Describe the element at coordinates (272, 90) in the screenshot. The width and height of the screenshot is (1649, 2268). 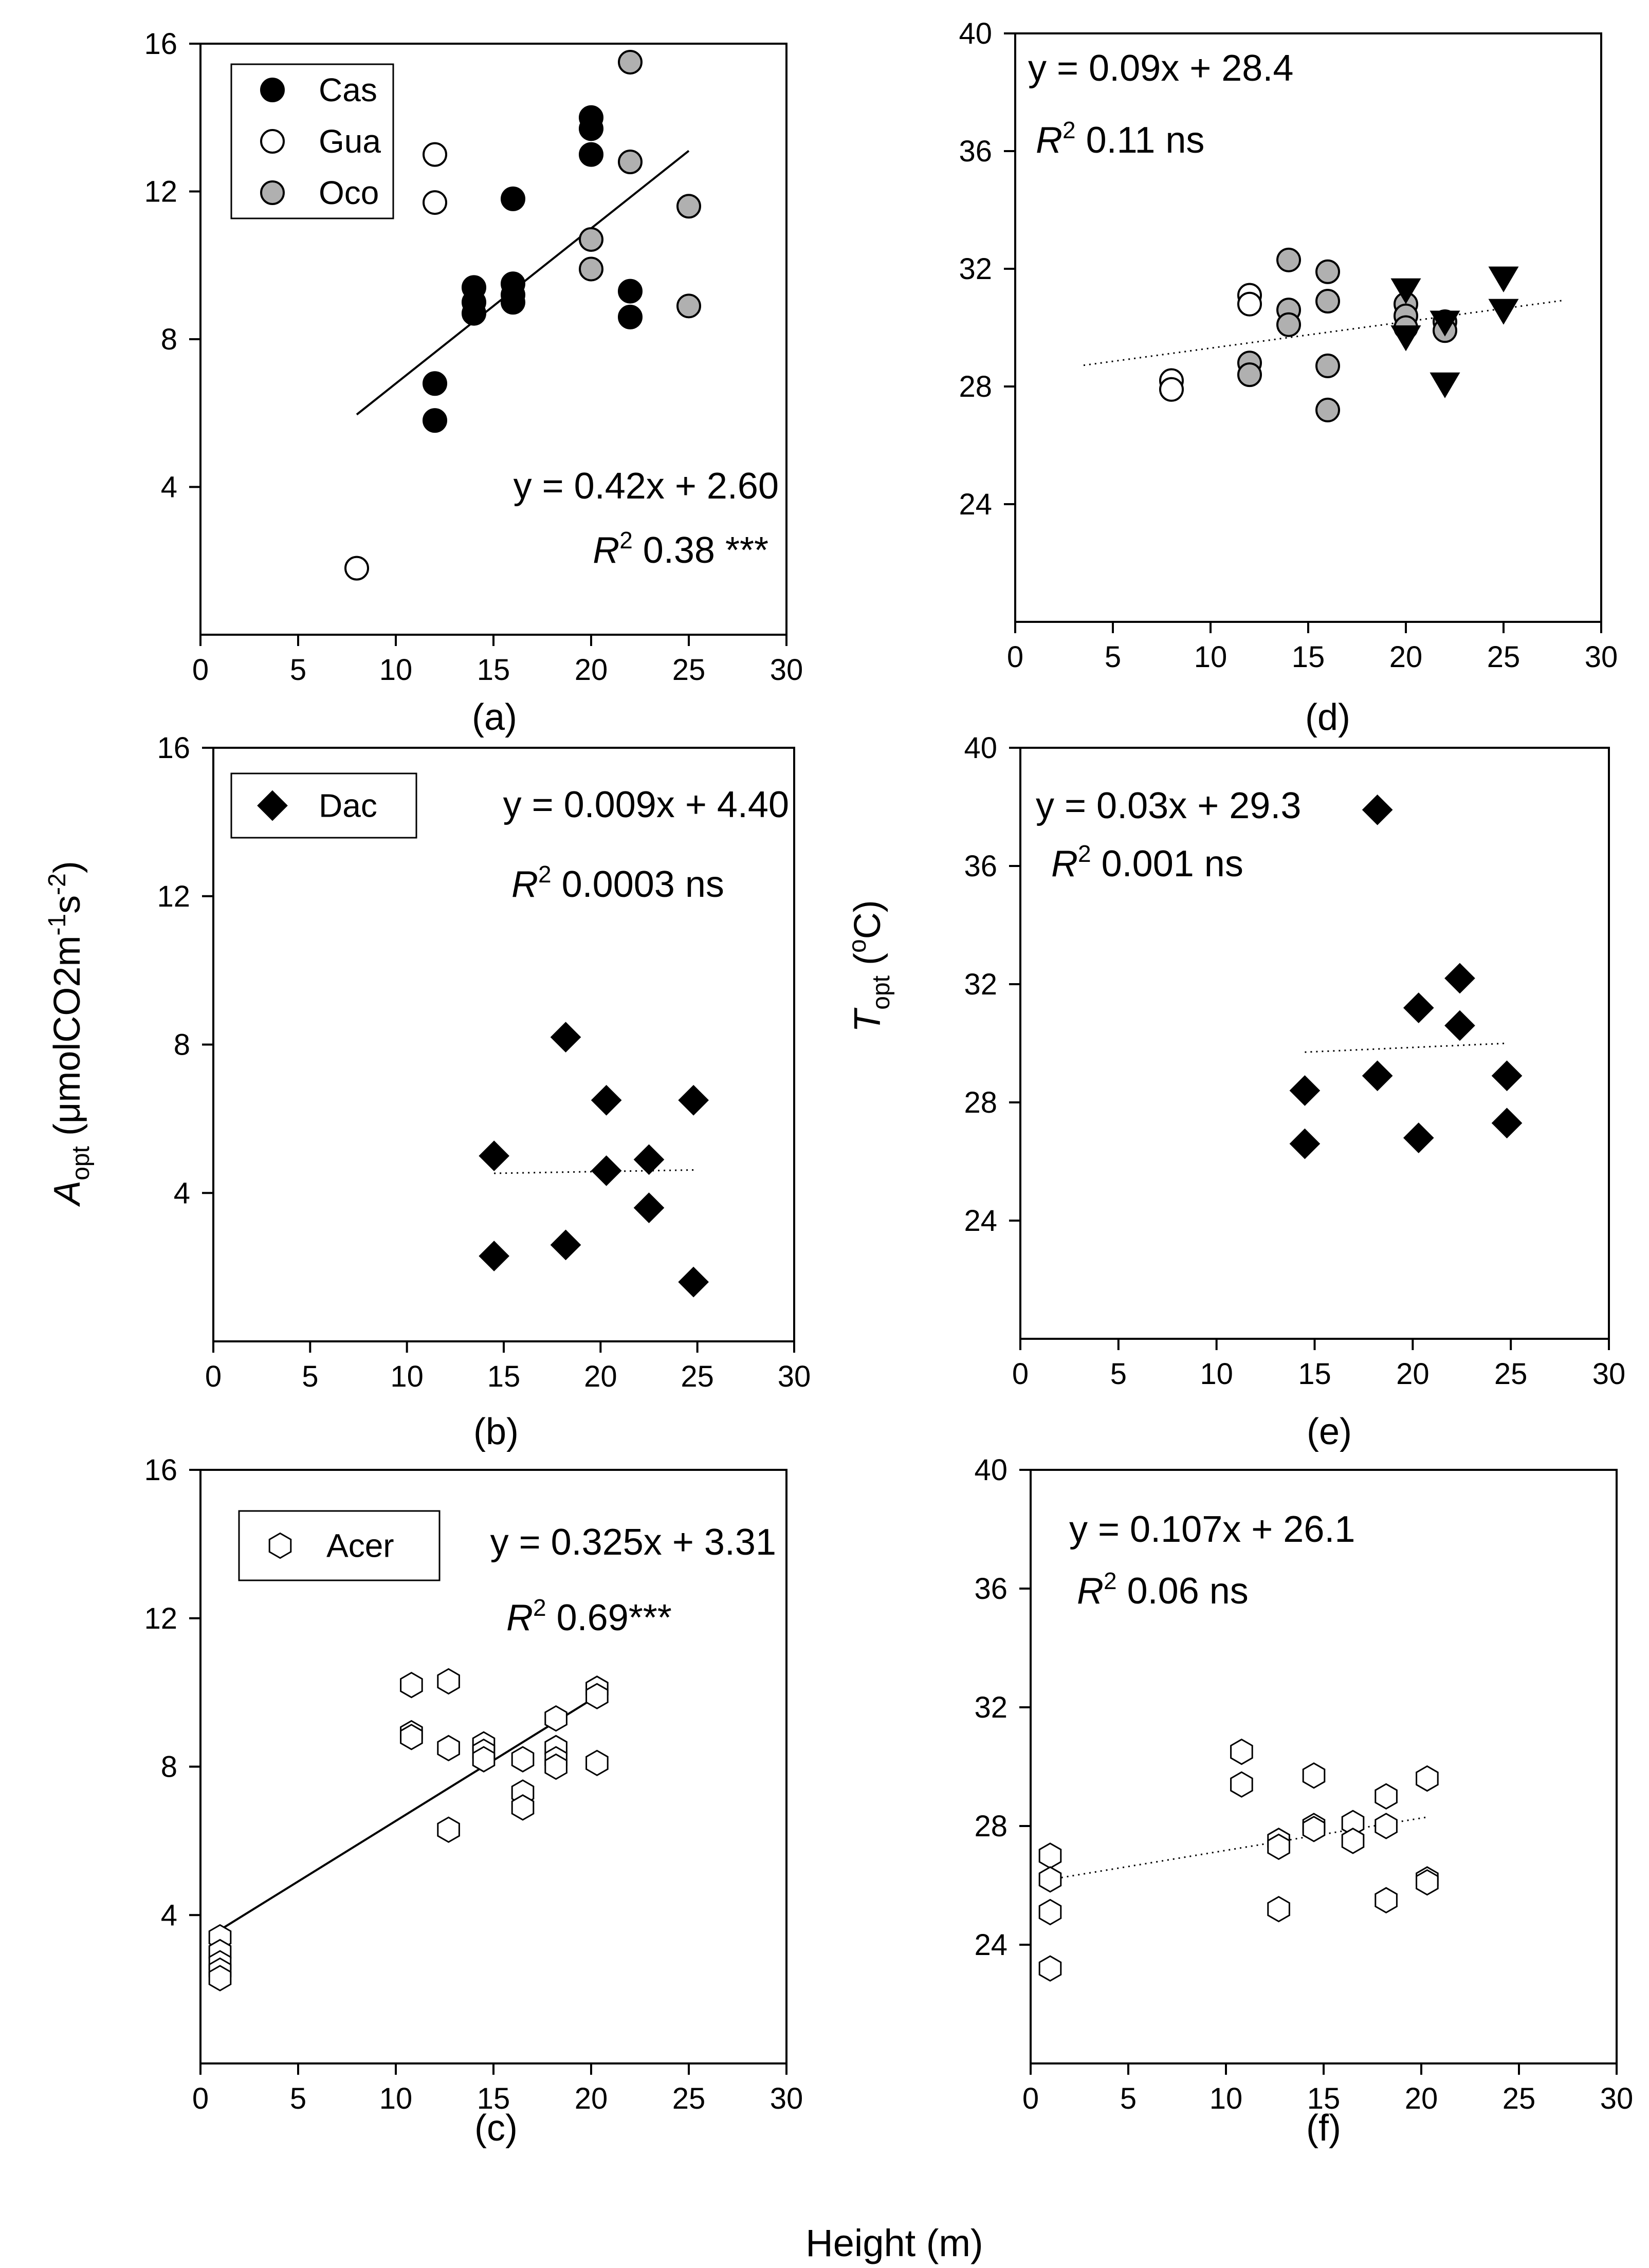
I see `legend-marker-cas` at that location.